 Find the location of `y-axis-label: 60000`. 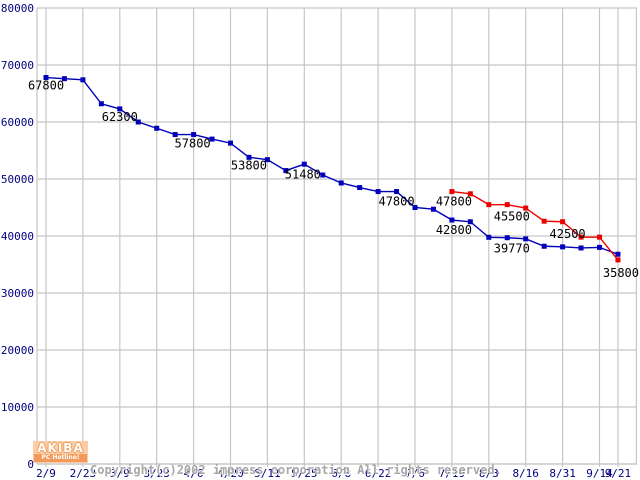

y-axis-label: 60000 is located at coordinates (17, 122).